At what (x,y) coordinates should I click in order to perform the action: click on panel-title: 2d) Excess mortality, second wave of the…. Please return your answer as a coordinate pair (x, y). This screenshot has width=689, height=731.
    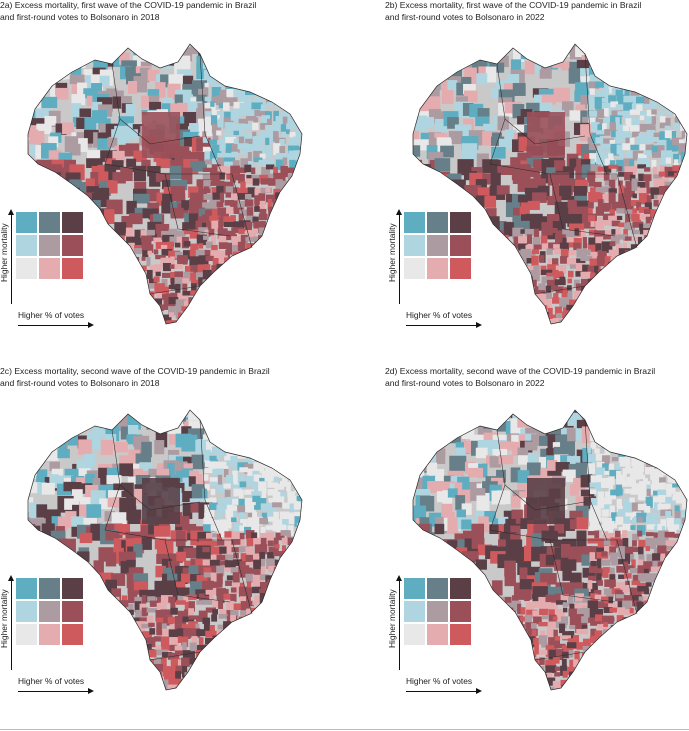
    Looking at the image, I should click on (520, 377).